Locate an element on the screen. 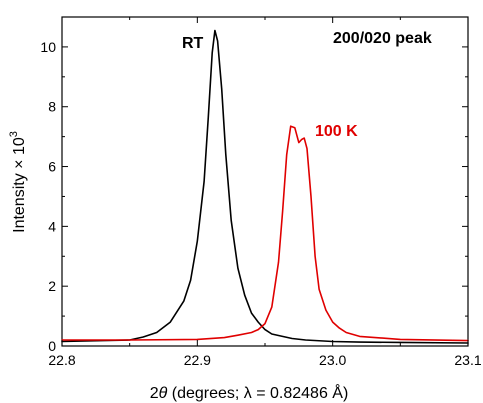 Image resolution: width=483 pixels, height=403 pixels. x-axis-label-theta: θ is located at coordinates (163, 393).